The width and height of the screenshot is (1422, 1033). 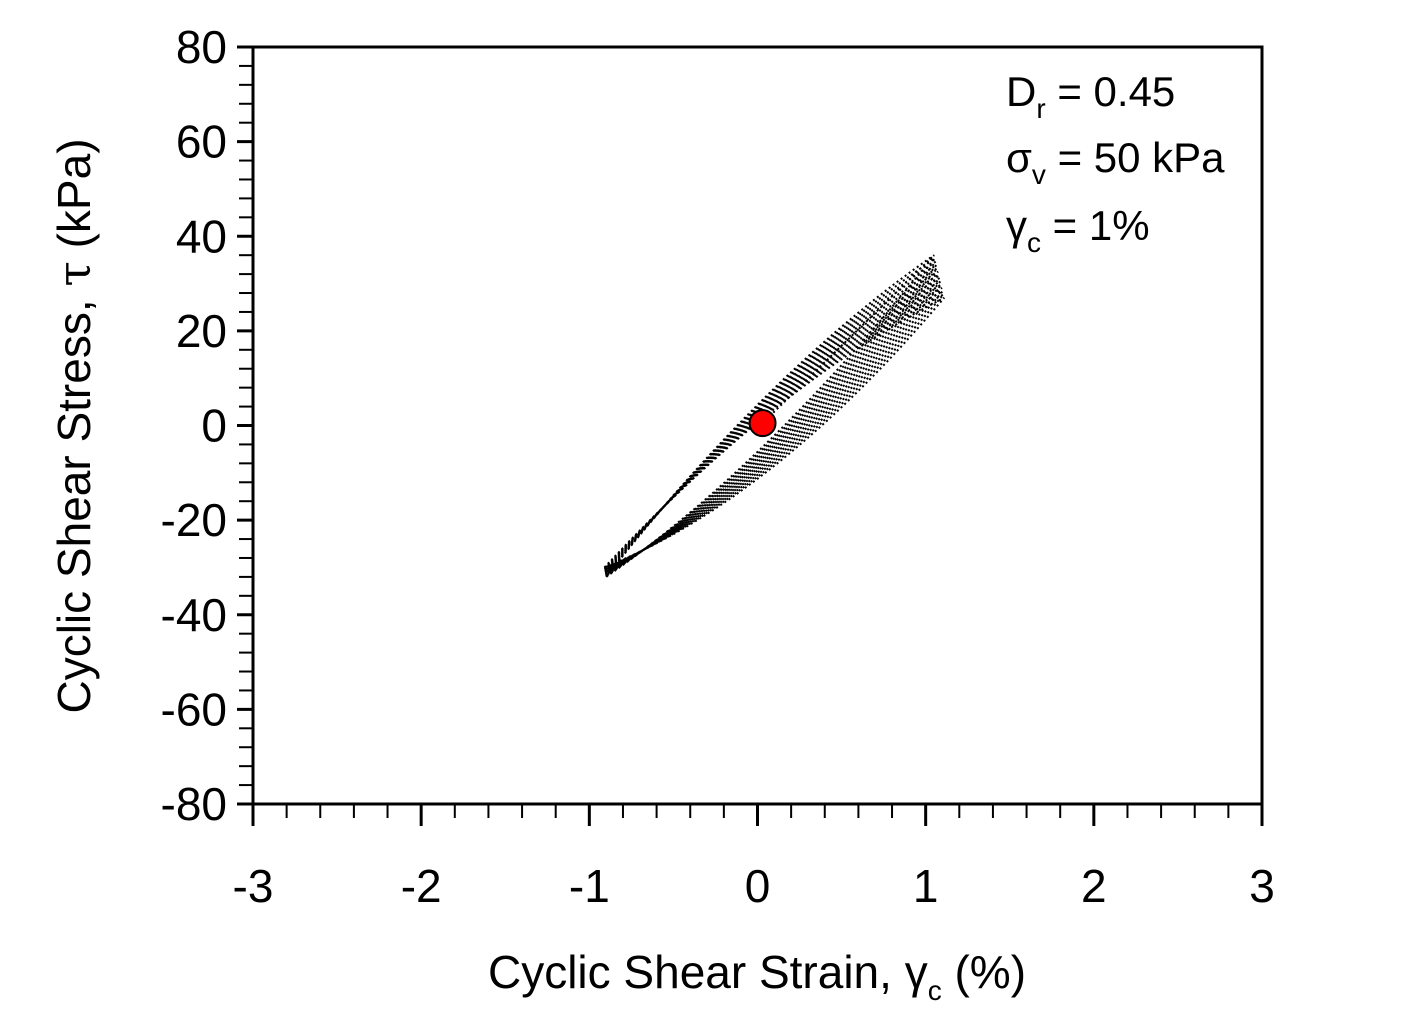 What do you see at coordinates (1262, 886) in the screenshot?
I see `x-tick-label: 3` at bounding box center [1262, 886].